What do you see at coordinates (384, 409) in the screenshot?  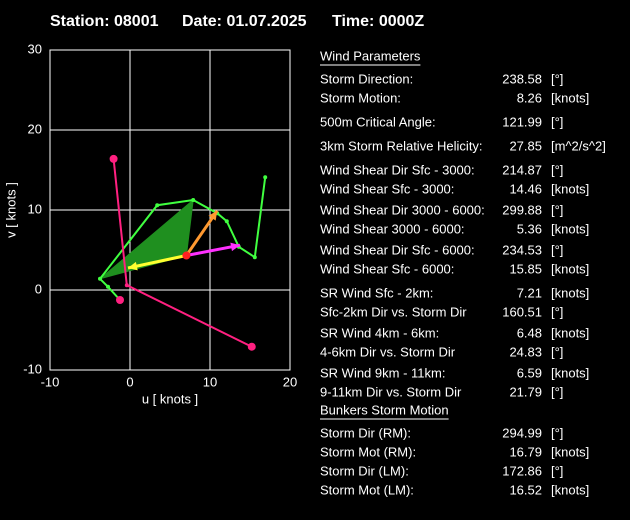 I see `section-title: Bunkers Storm Motion` at bounding box center [384, 409].